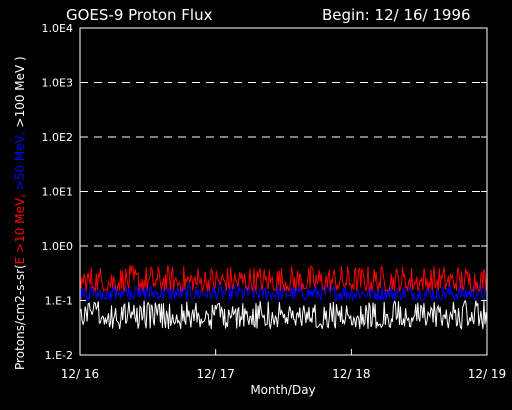  I want to click on y-tick-label: 1.E-1, so click(59, 301).